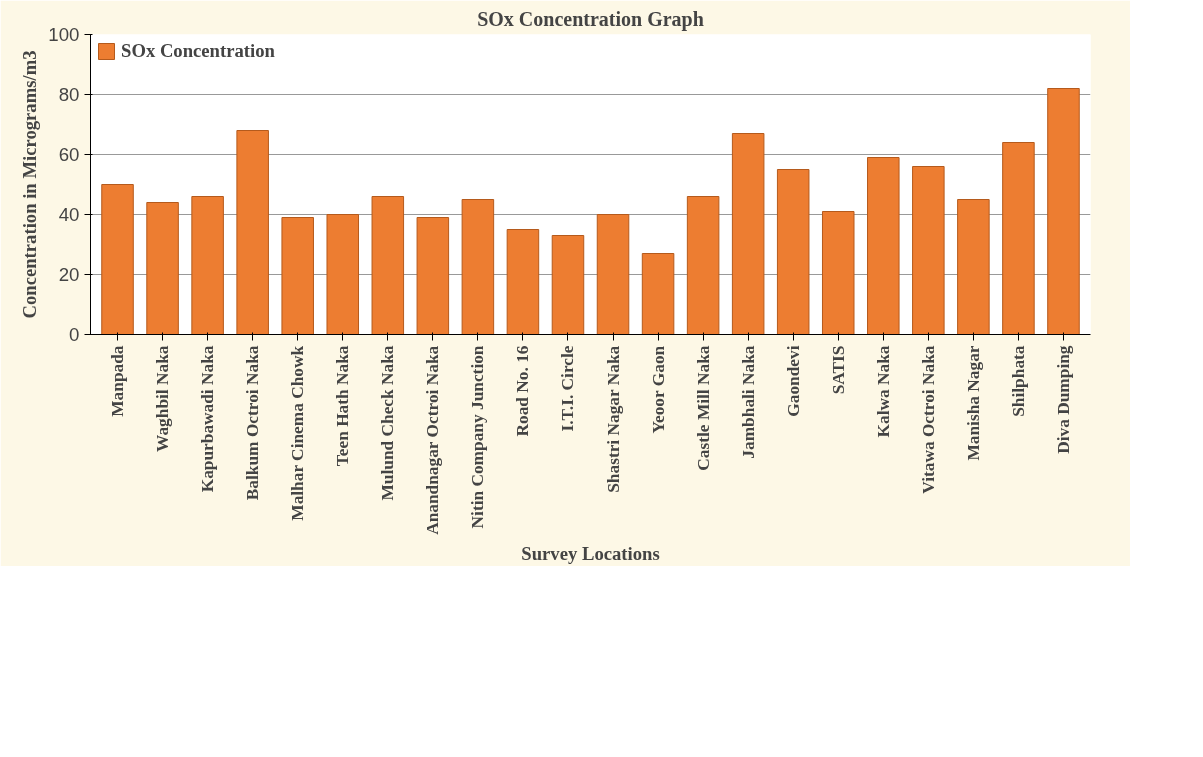 This screenshot has width=1203, height=757. Describe the element at coordinates (478, 437) in the screenshot. I see `x-tick-label: Nitin Company Junction` at that location.